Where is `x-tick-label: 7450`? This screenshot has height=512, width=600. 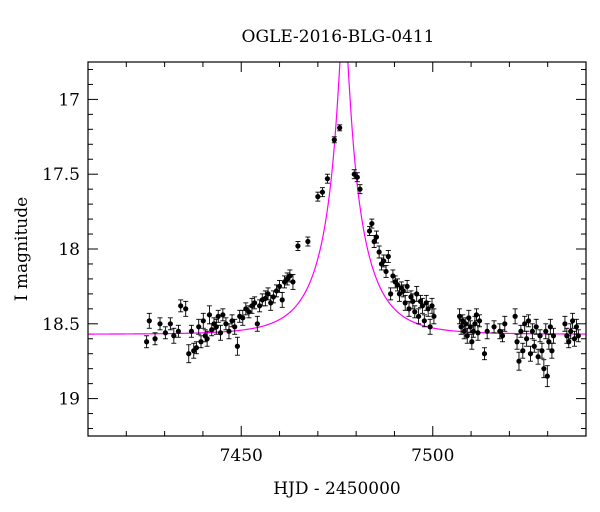 x-tick-label: 7450 is located at coordinates (241, 456).